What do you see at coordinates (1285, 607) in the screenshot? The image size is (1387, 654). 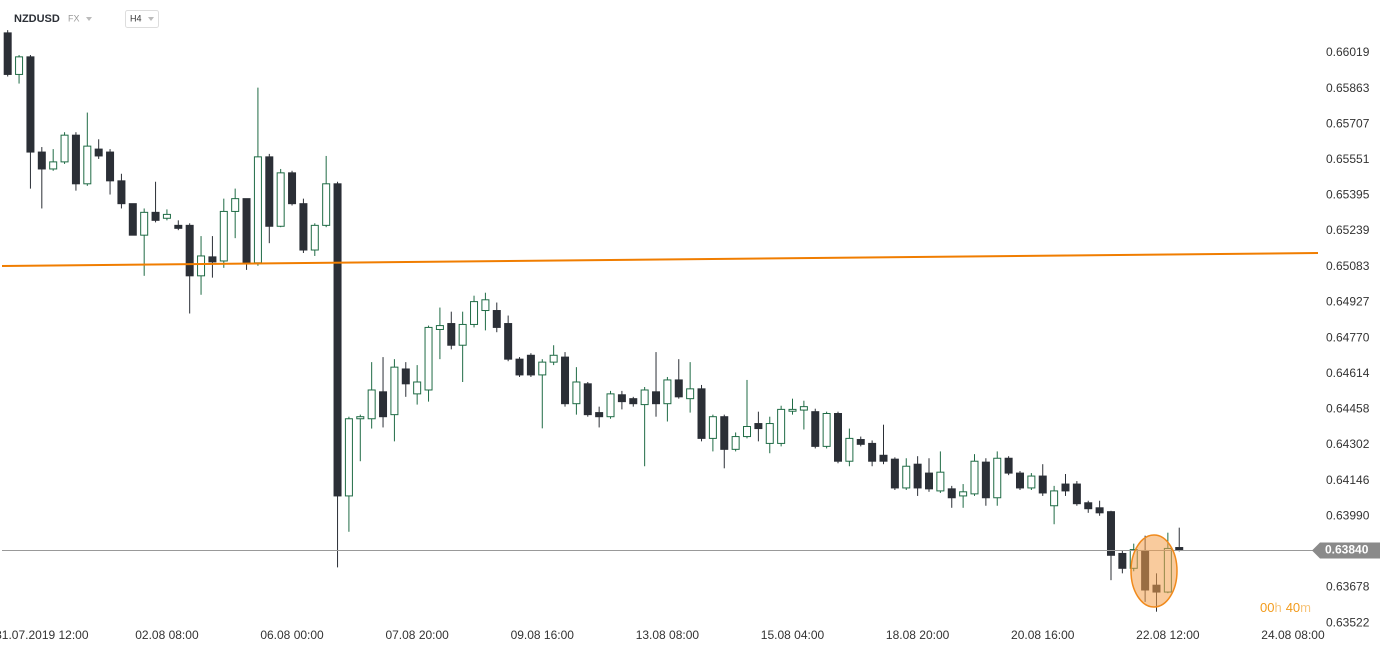 I see `countdown: 00h 40m` at bounding box center [1285, 607].